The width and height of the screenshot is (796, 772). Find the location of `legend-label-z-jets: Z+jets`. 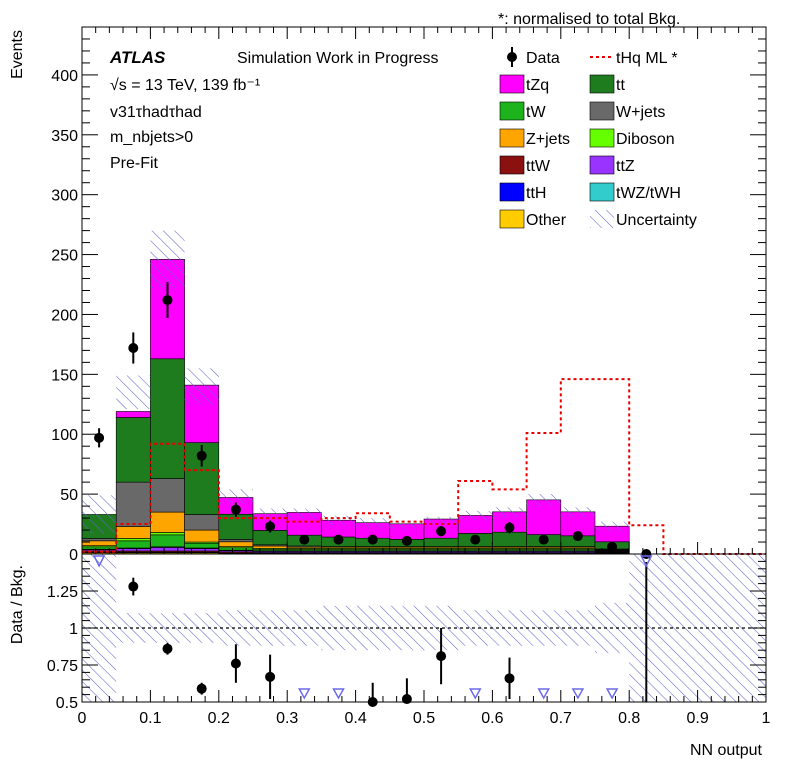

legend-label-z-jets: Z+jets is located at coordinates (548, 139).